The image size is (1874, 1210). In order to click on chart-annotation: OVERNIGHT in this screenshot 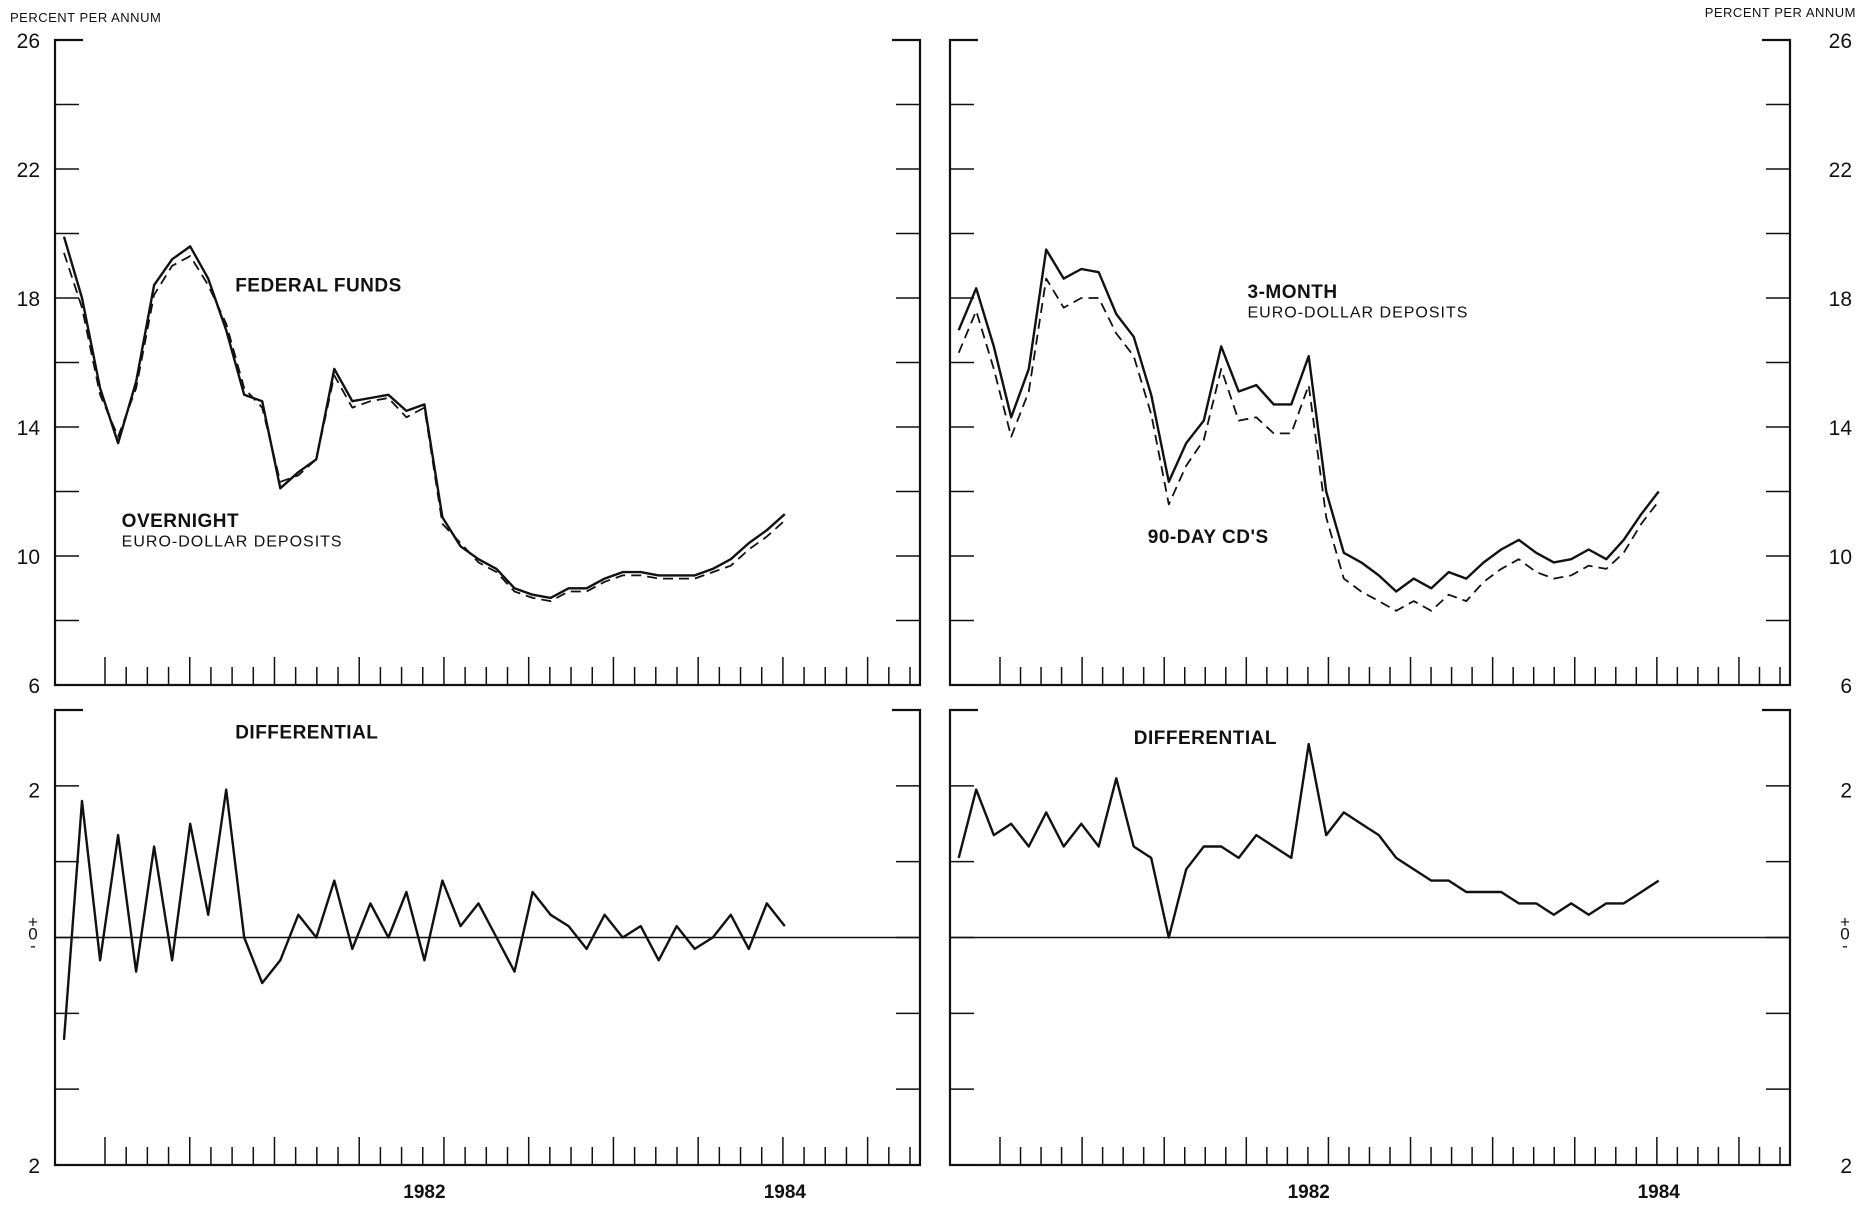, I will do `click(180, 521)`.